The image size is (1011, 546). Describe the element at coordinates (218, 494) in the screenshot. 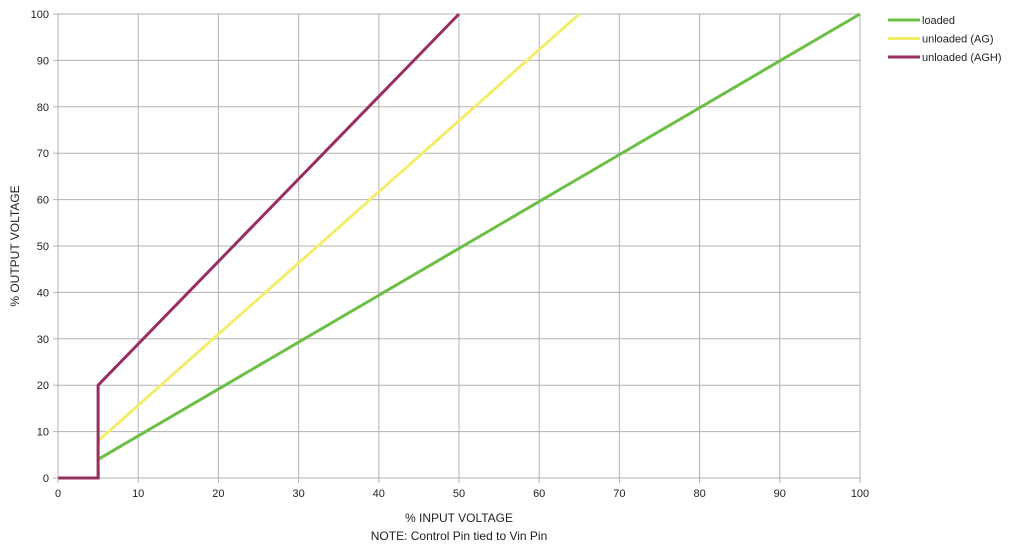

I see `x-tick-label: 20` at that location.